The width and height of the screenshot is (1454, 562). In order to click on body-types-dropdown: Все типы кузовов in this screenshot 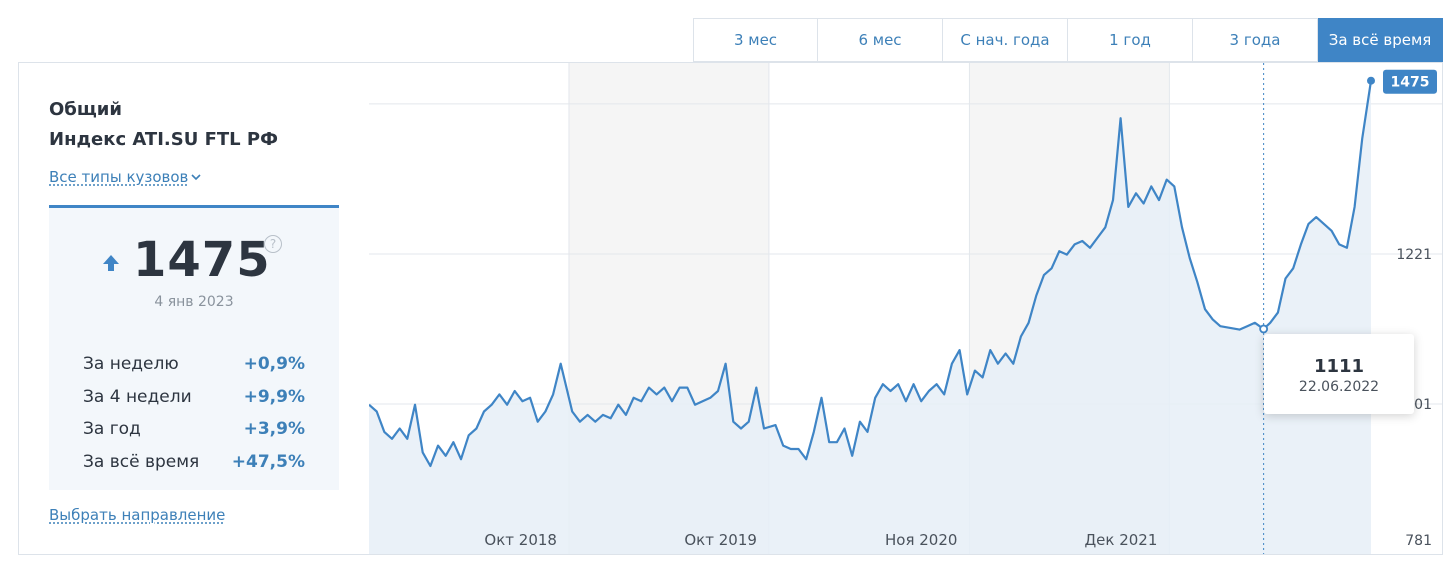, I will do `click(125, 177)`.